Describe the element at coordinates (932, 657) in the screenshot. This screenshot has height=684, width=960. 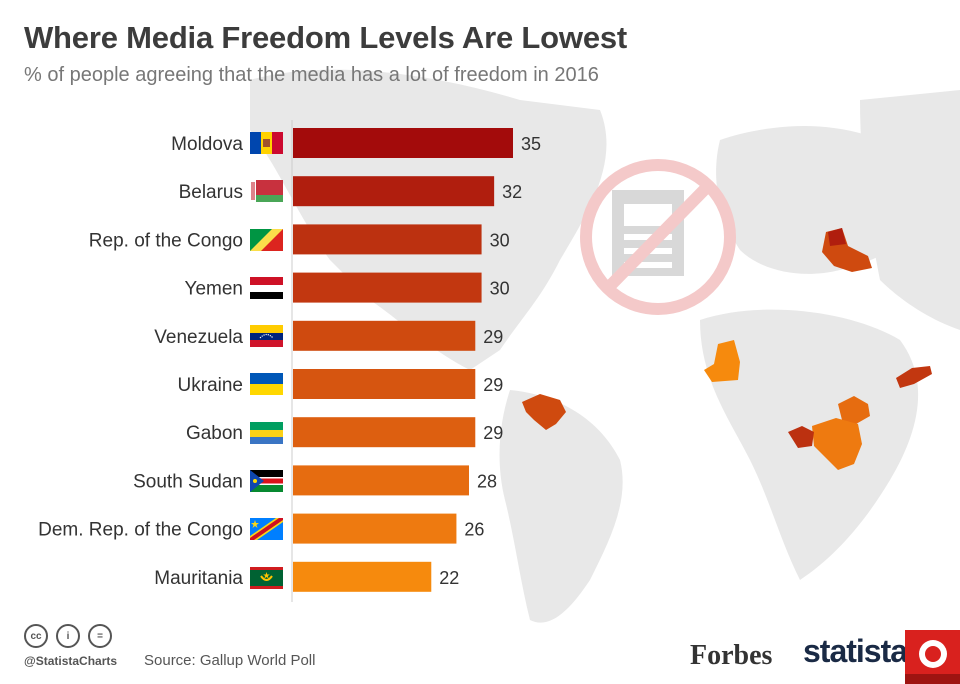
I see `watermark-logo` at that location.